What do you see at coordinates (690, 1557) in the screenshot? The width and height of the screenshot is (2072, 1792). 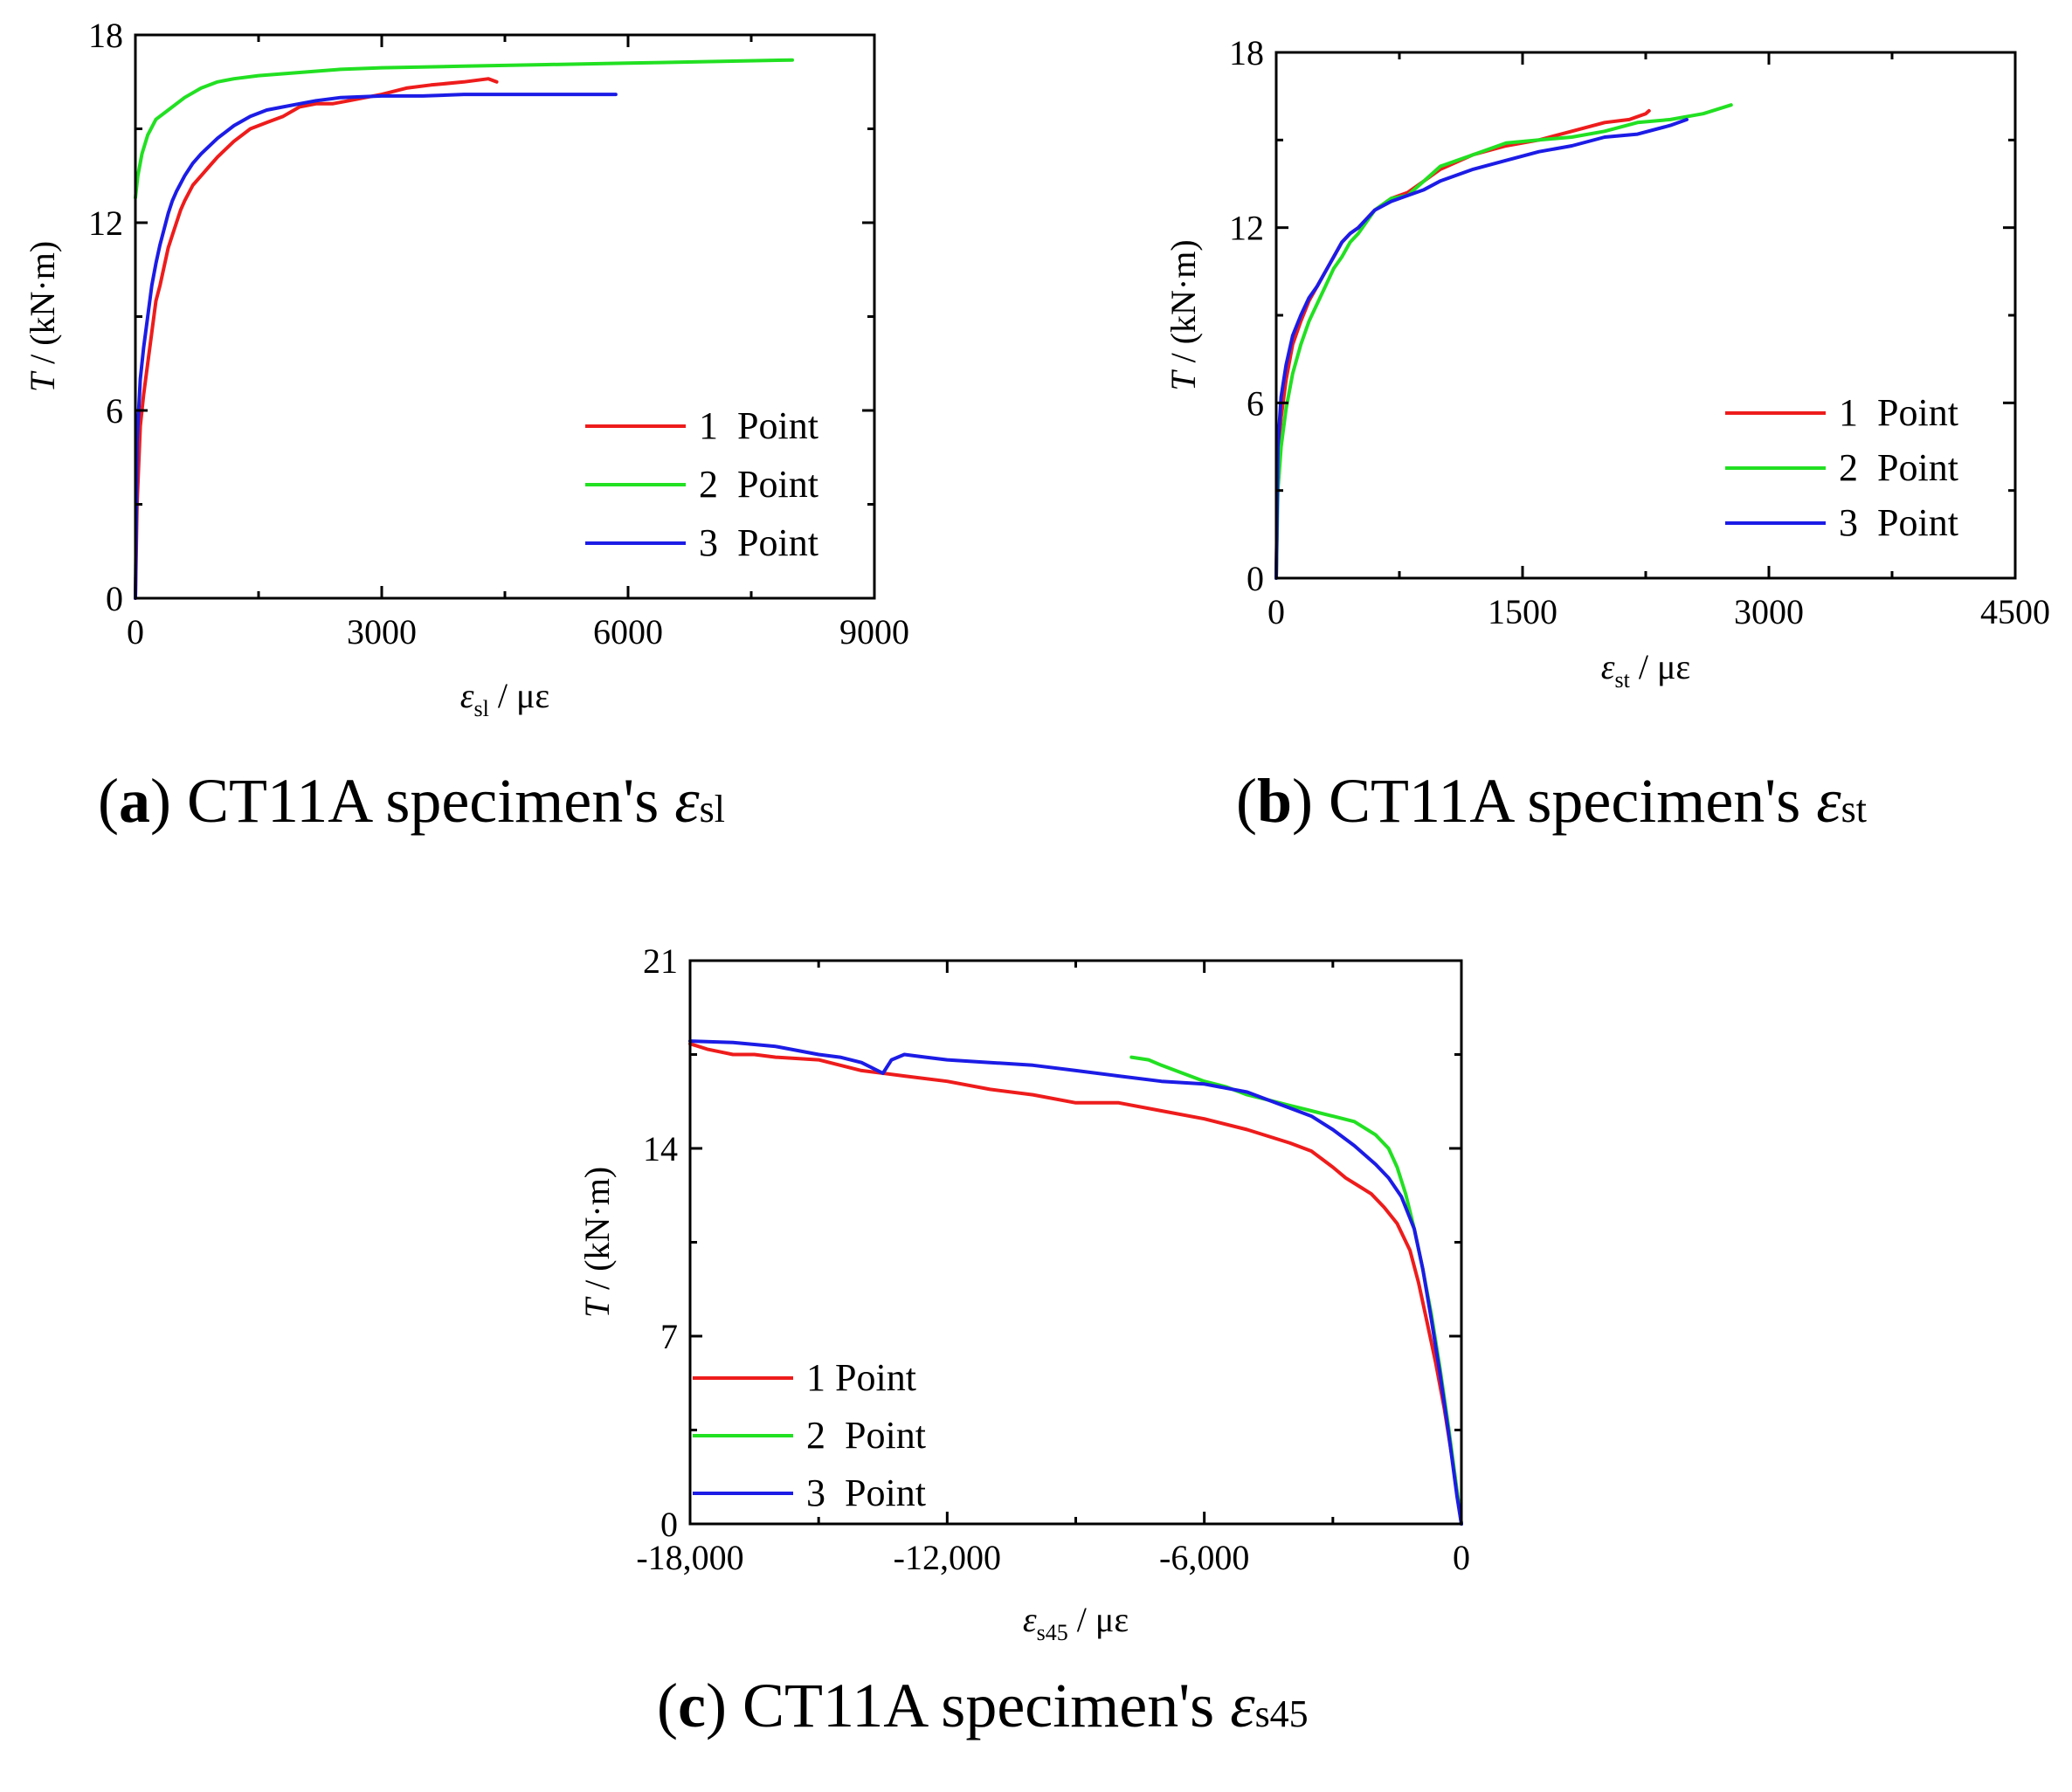 I see `x-tick-label: -18,000` at bounding box center [690, 1557].